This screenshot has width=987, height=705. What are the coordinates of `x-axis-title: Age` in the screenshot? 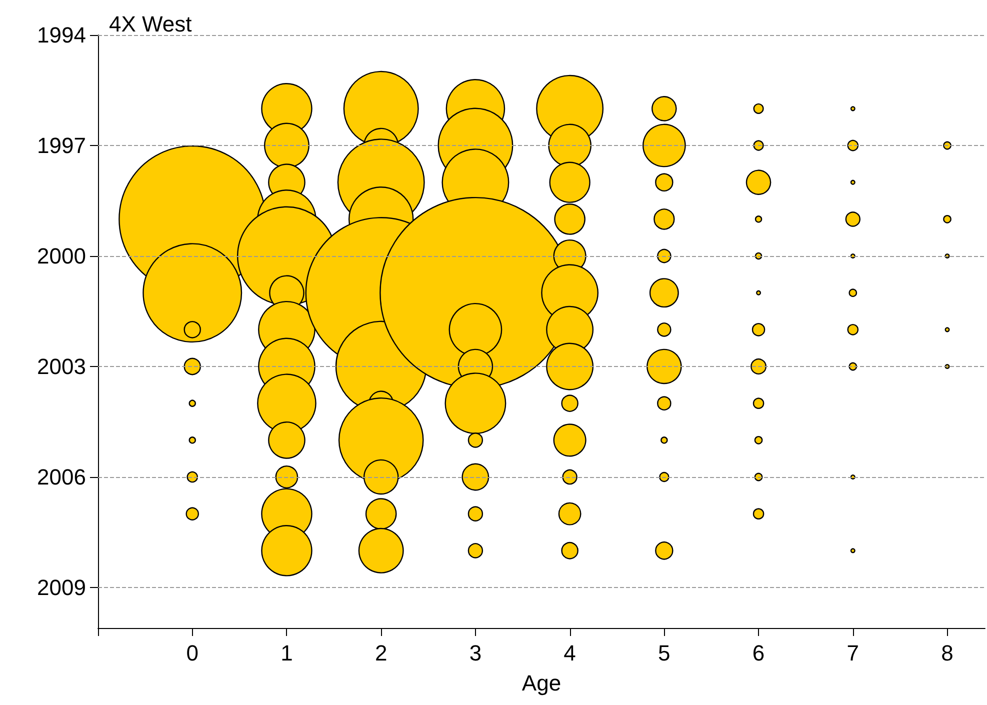 It's located at (542, 683).